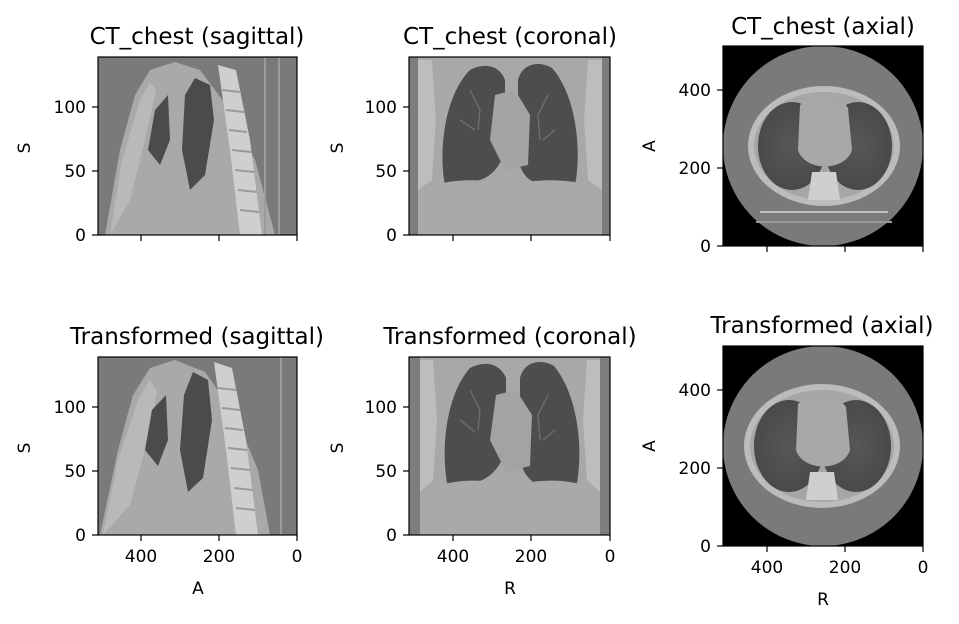 This screenshot has height=624, width=959. I want to click on panel-sagittal-original: CT_chest (sagittal), so click(159, 135).